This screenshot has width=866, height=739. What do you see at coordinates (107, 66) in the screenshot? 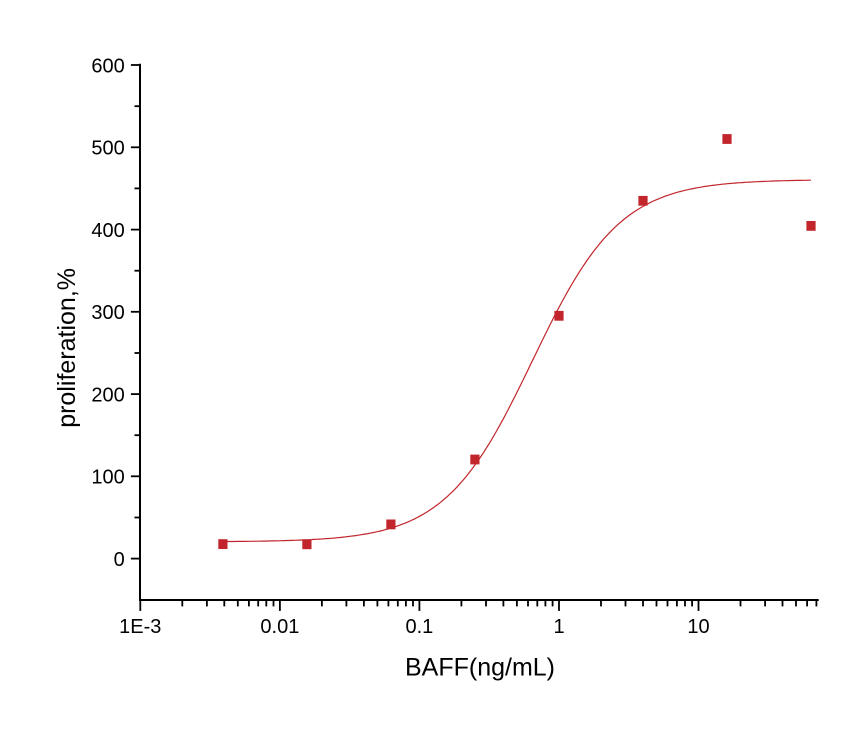
I see `svg-text: 600` at bounding box center [107, 66].